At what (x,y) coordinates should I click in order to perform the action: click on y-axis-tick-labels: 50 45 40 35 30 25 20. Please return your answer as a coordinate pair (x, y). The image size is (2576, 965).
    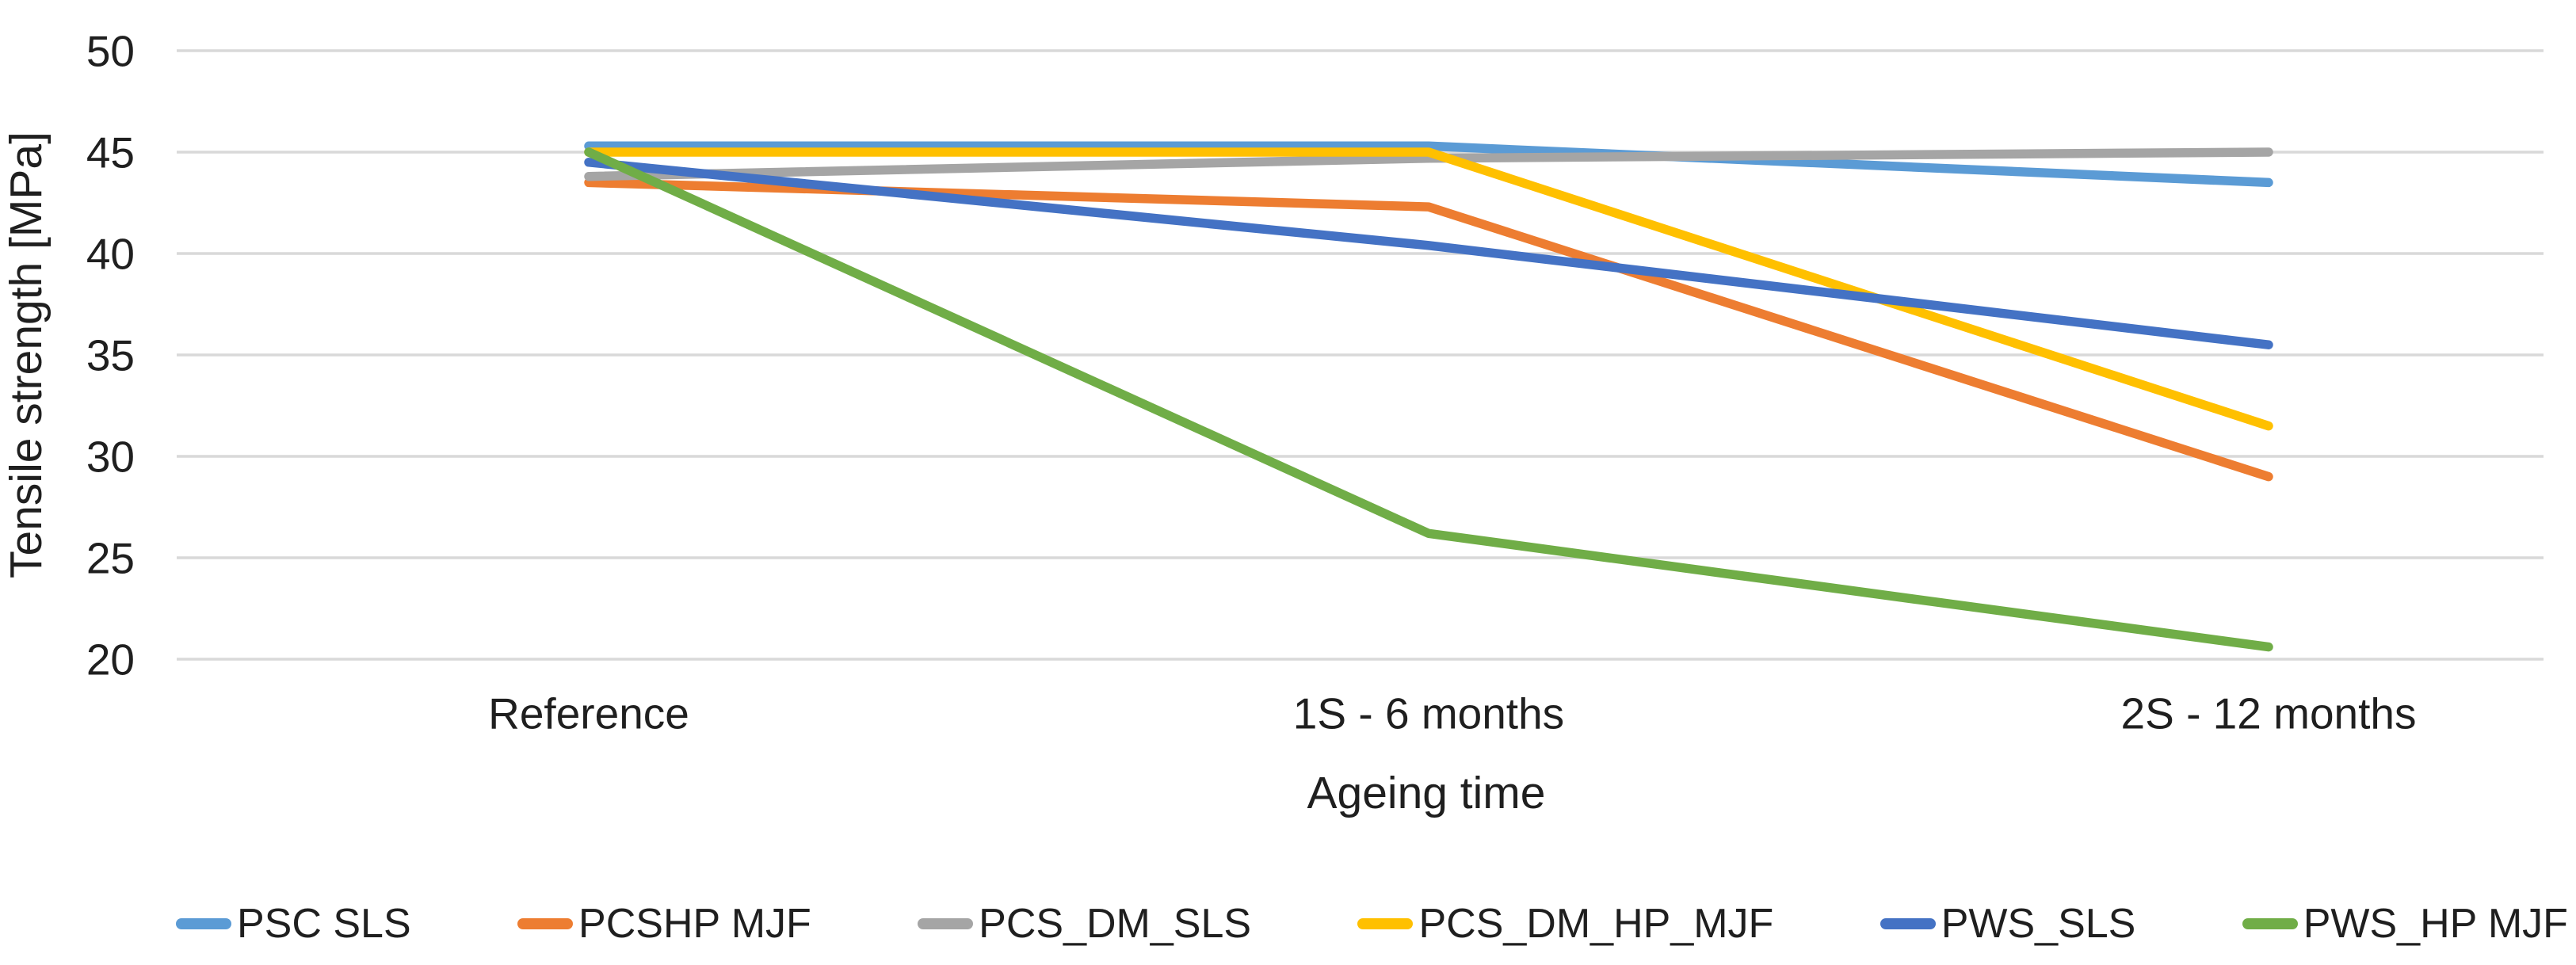
    Looking at the image, I should click on (110, 355).